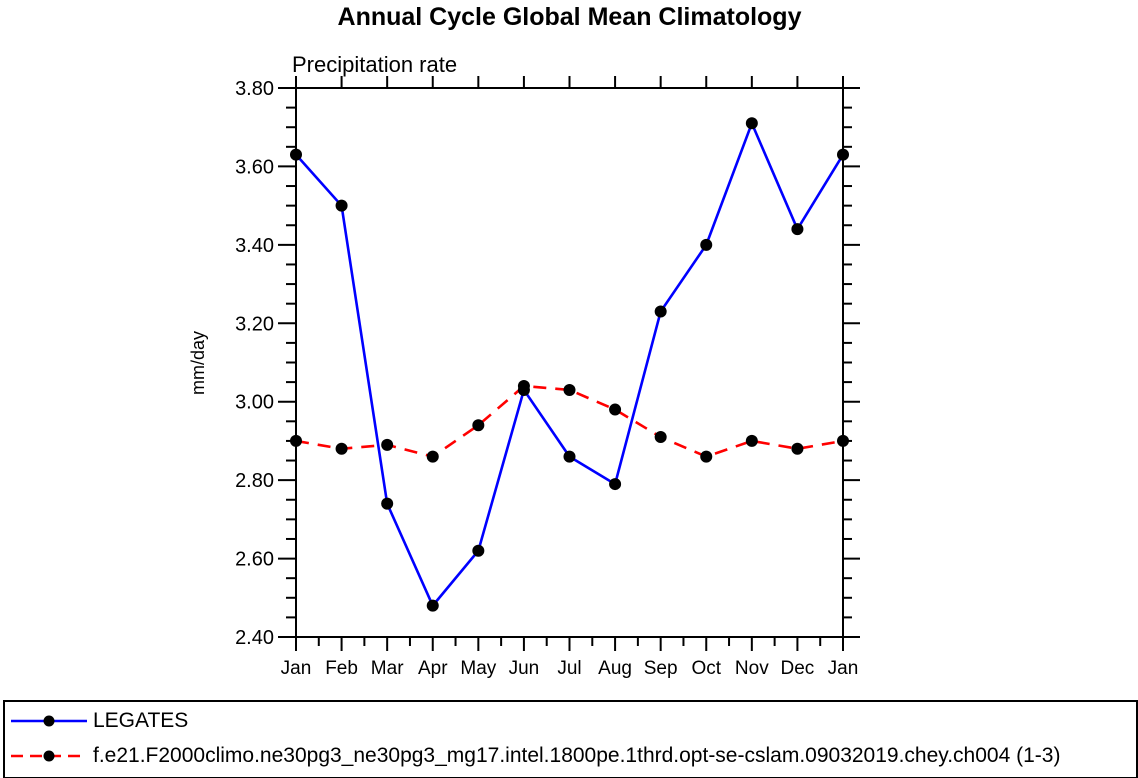 This screenshot has height=778, width=1138. What do you see at coordinates (524, 668) in the screenshot?
I see `x-tick-label: Jun` at bounding box center [524, 668].